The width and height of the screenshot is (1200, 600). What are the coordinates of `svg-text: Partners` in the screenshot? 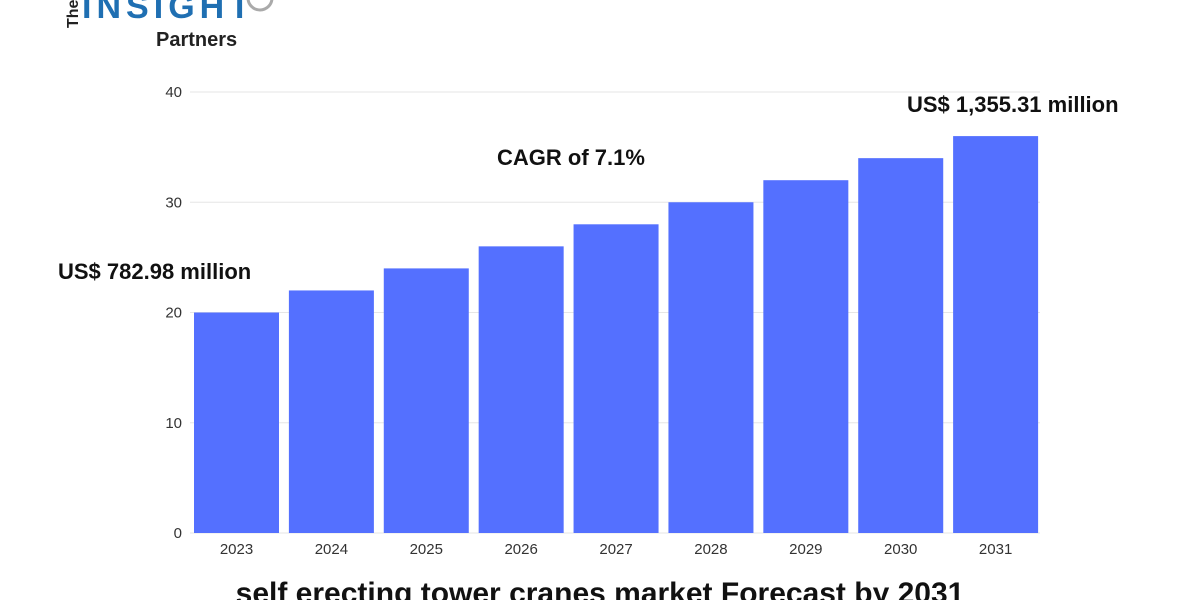 It's located at (196, 39).